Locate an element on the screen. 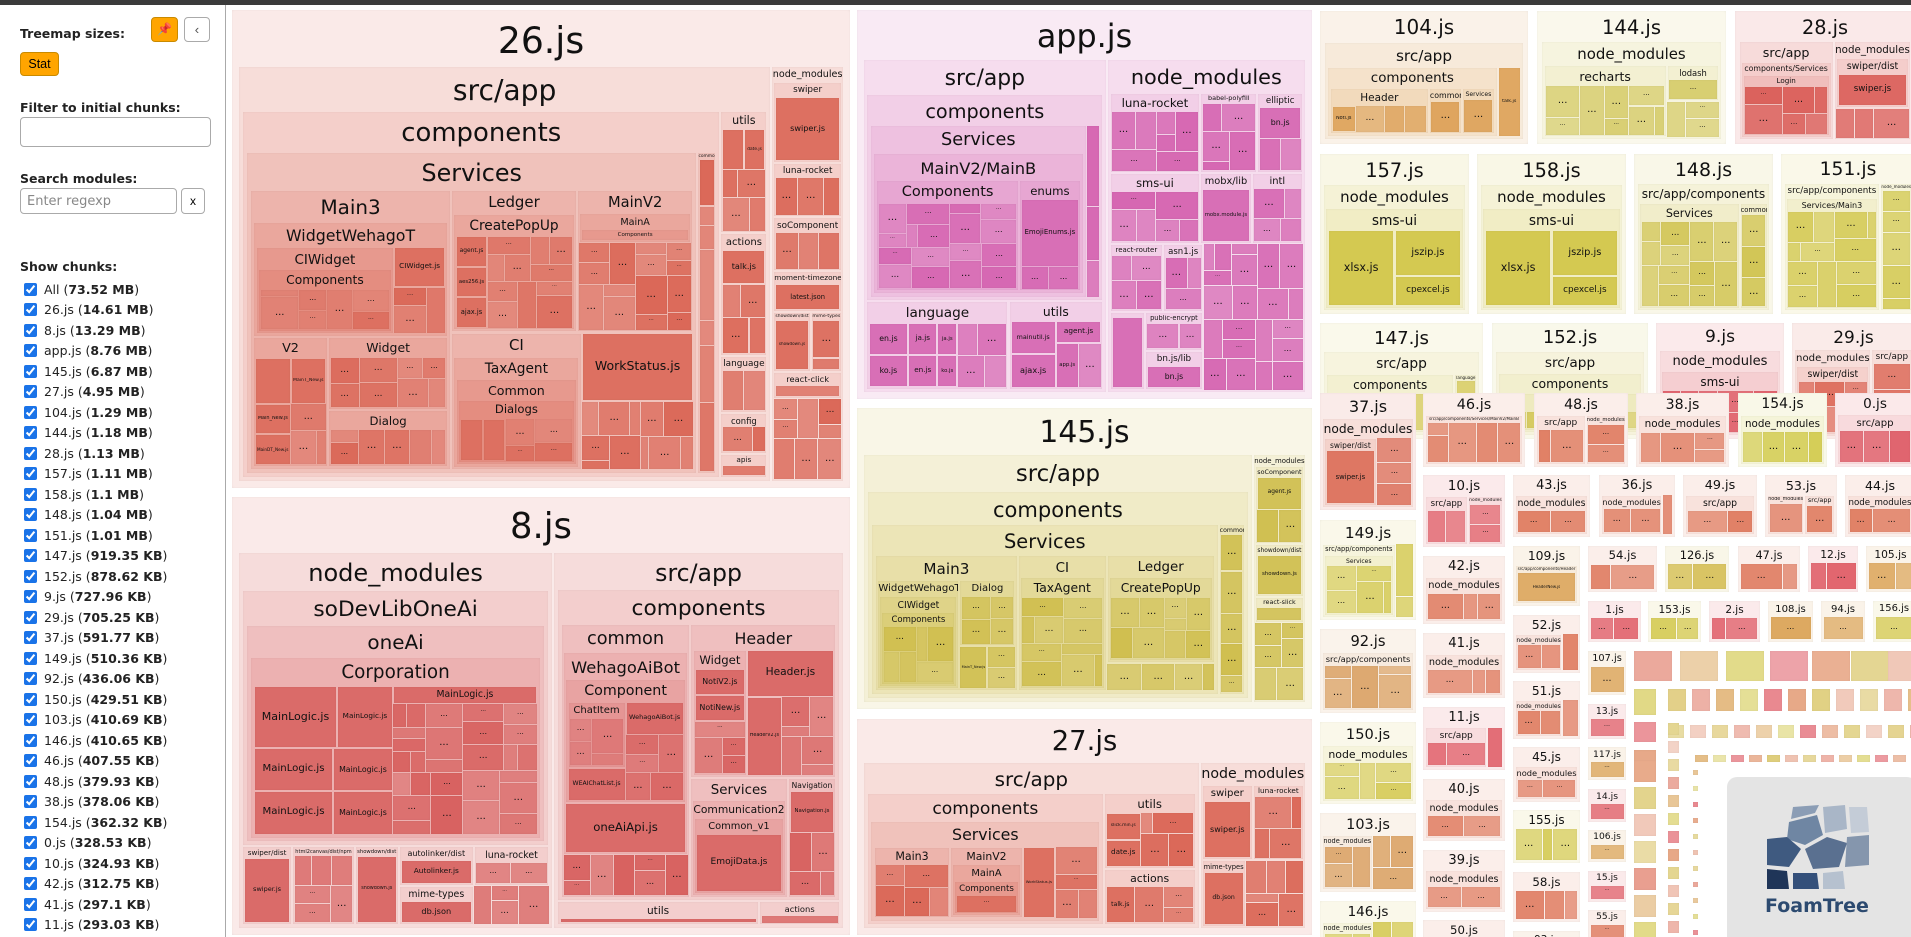 Image resolution: width=1911 pixels, height=937 pixels. module: WehagoAiBot.js is located at coordinates (654, 718).